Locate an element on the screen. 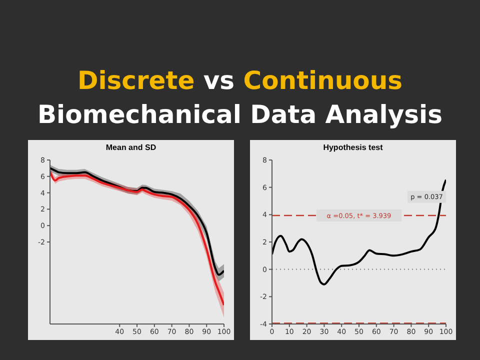  text: Continuous is located at coordinates (322, 80).